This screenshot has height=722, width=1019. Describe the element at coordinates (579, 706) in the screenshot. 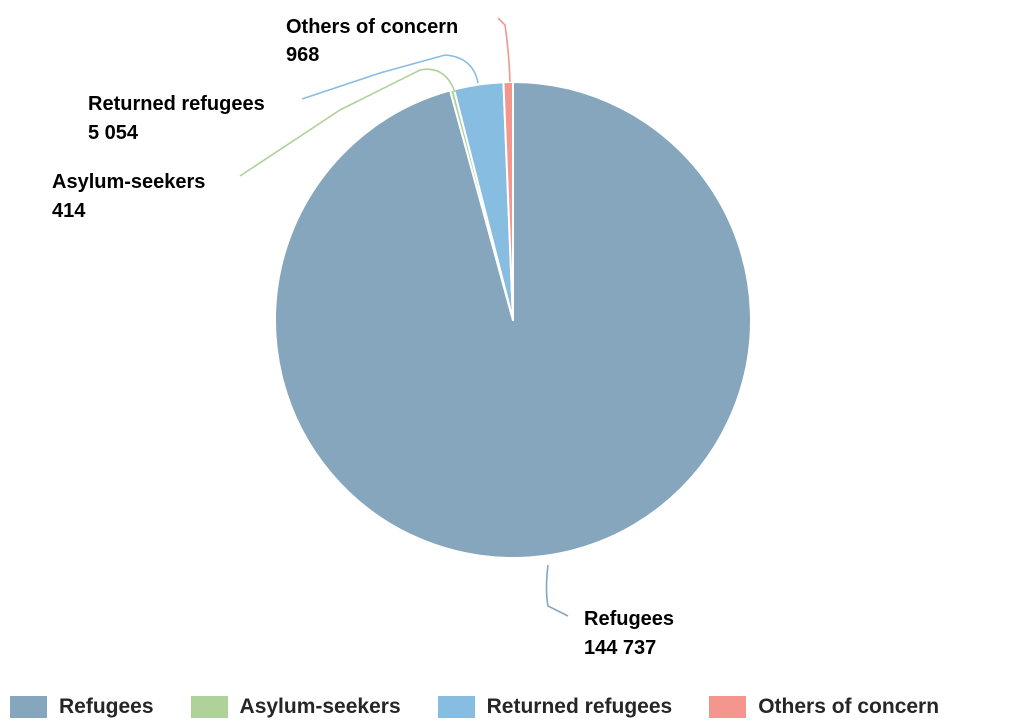

I see `legend-label-returned-refugees: Returned refugees` at that location.